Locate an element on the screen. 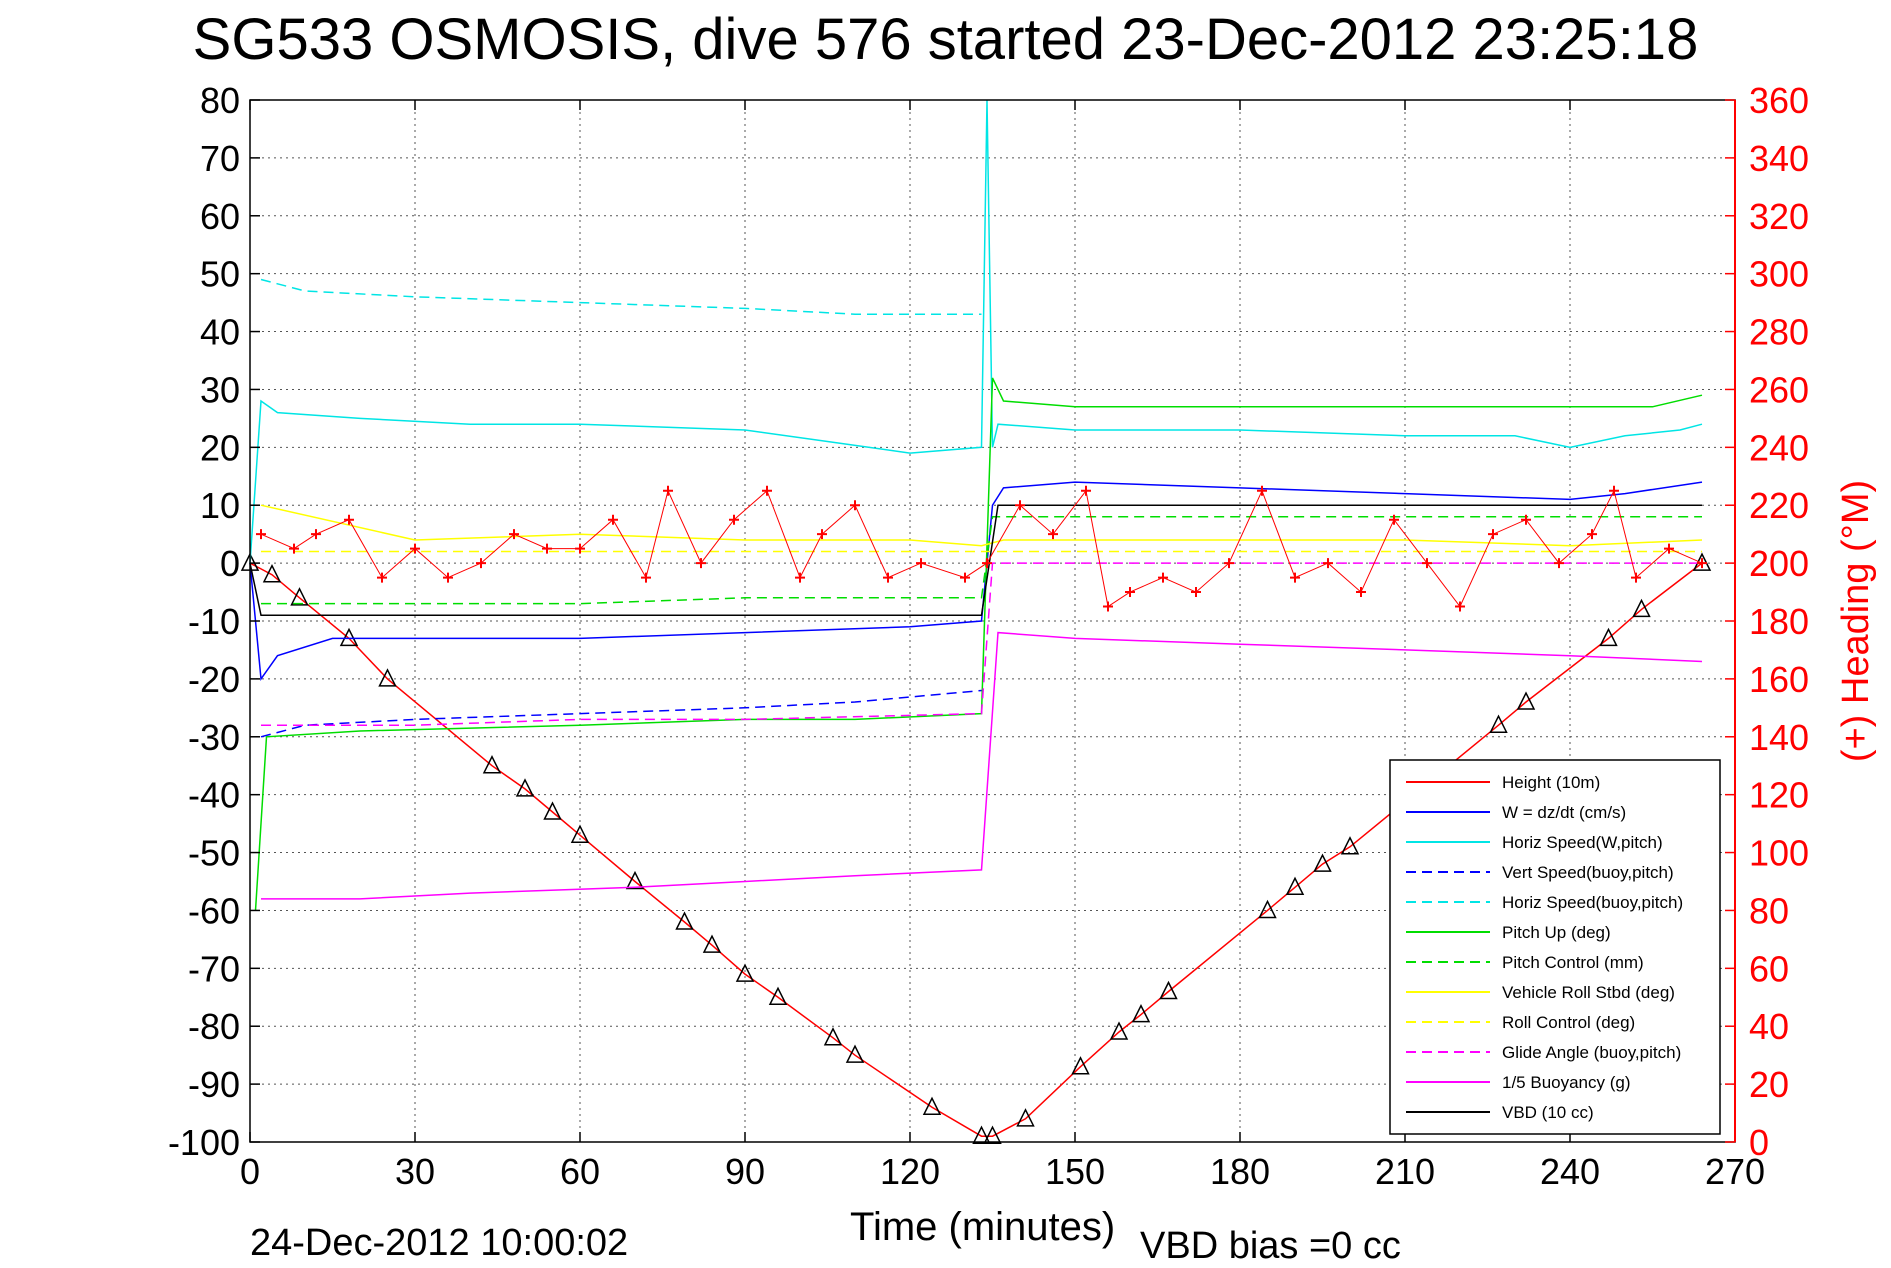 This screenshot has width=1891, height=1268. y-right-tick-label: 340 is located at coordinates (1779, 158).